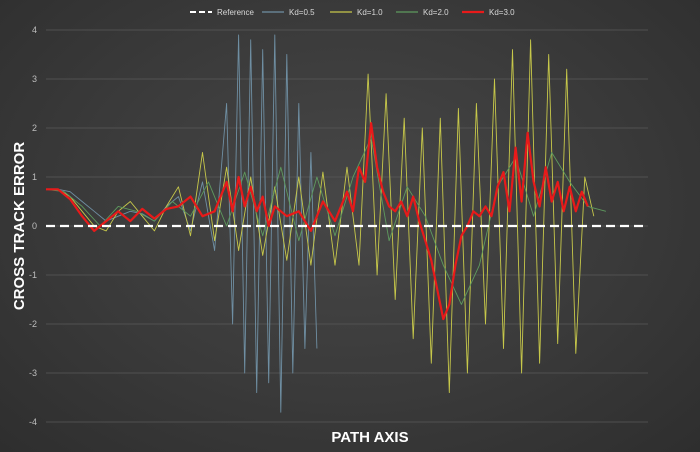 The image size is (700, 452). Describe the element at coordinates (19, 226) in the screenshot. I see `y-axis-label: CROSS TRACK ERROR` at that location.